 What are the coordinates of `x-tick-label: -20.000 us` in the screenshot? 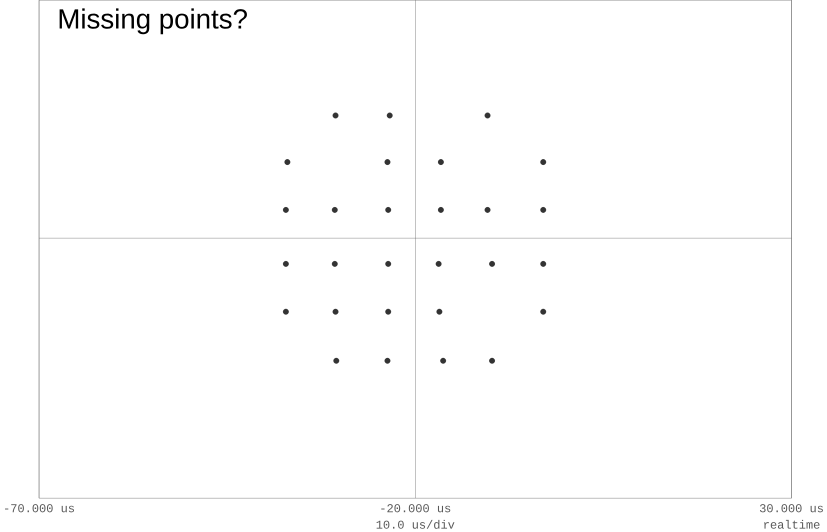 It's located at (415, 508).